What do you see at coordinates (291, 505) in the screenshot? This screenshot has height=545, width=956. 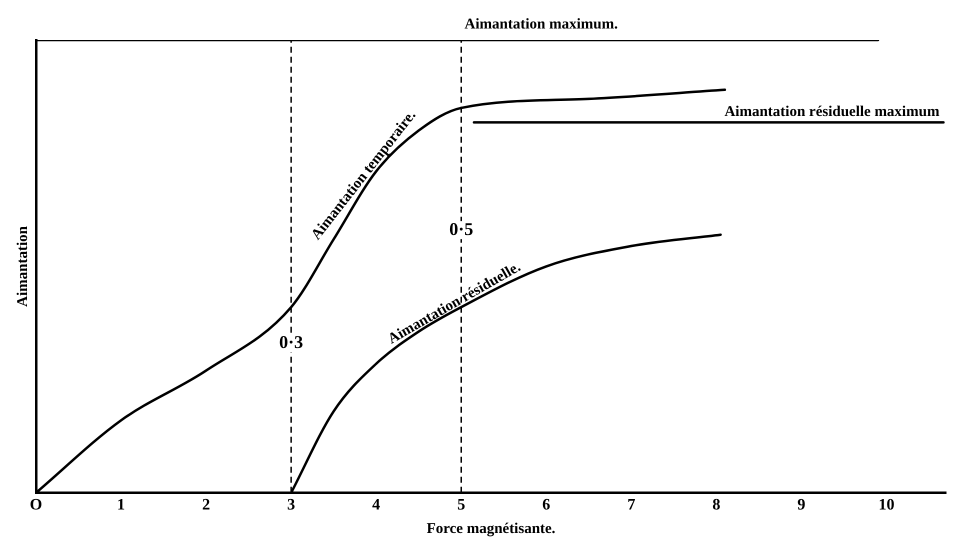 I see `x-tick-label: 3` at bounding box center [291, 505].